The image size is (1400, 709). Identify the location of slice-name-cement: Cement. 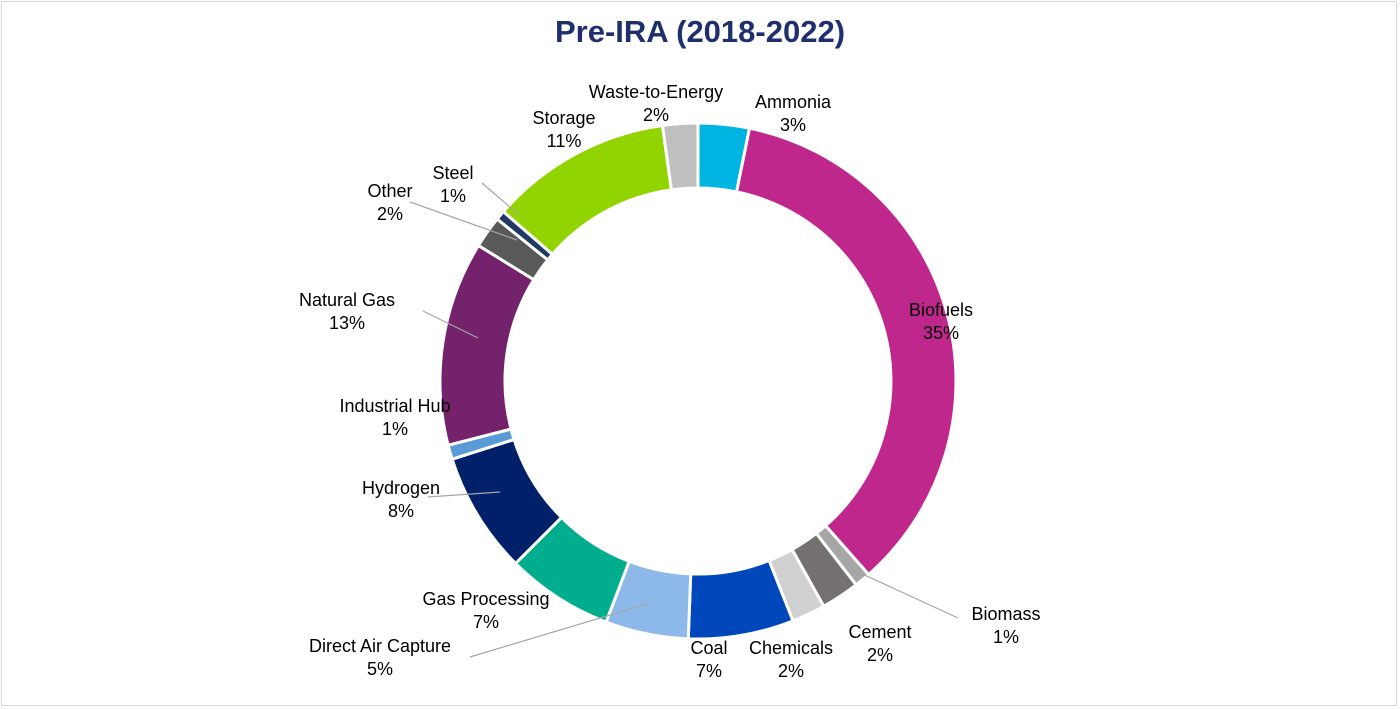
(879, 632).